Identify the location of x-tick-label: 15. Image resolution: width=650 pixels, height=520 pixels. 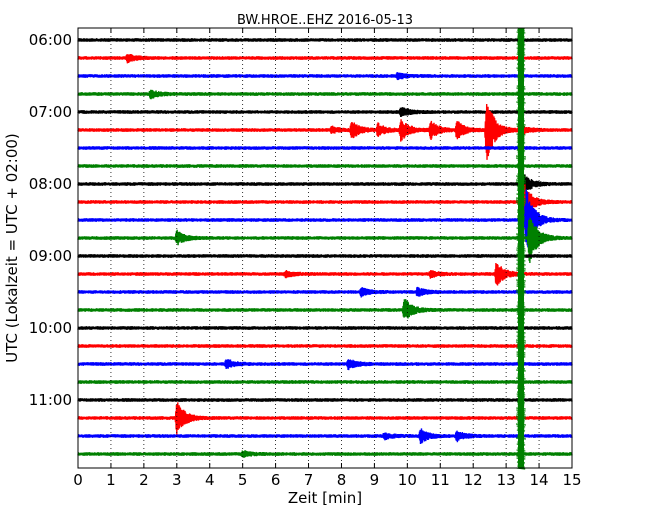
(571, 480).